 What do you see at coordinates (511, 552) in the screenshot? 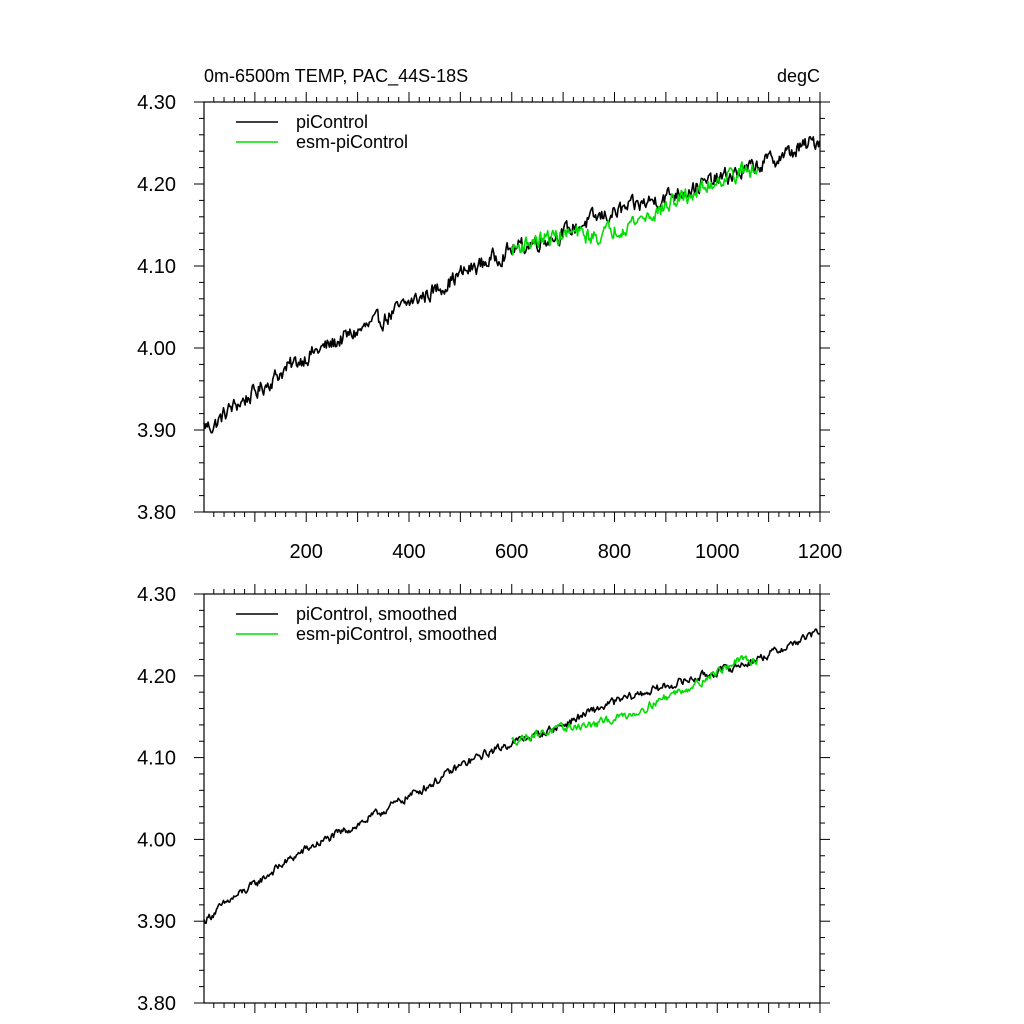
I see `x-tick-label: 600` at bounding box center [511, 552].